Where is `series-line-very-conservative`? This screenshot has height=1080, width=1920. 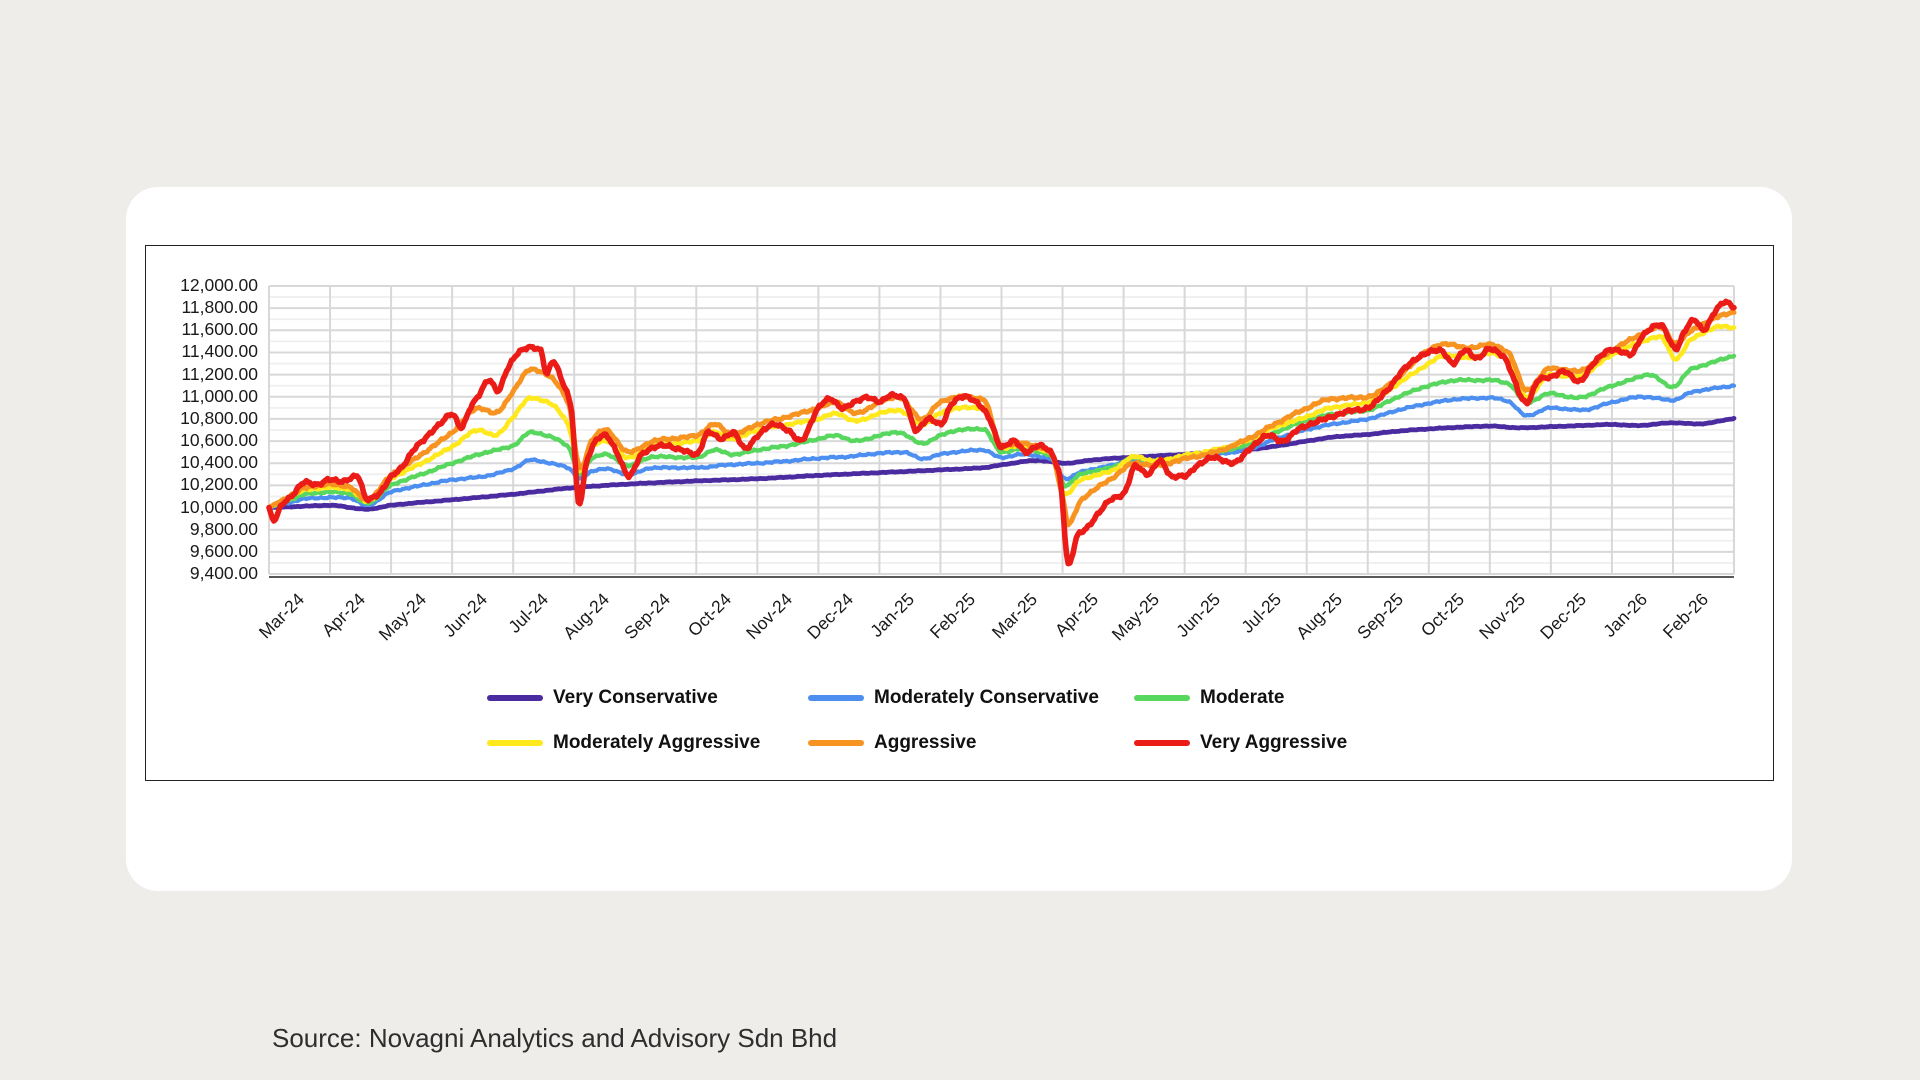 series-line-very-conservative is located at coordinates (1001, 463).